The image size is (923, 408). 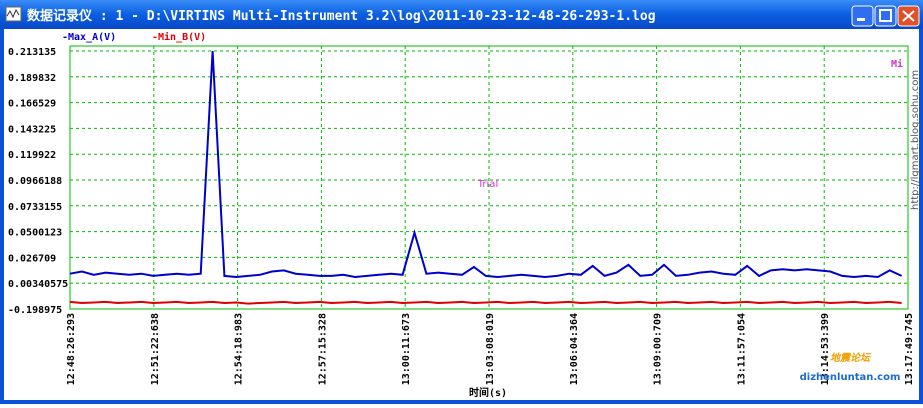 What do you see at coordinates (322, 349) in the screenshot?
I see `x-tick-label: 12:57:15:328` at bounding box center [322, 349].